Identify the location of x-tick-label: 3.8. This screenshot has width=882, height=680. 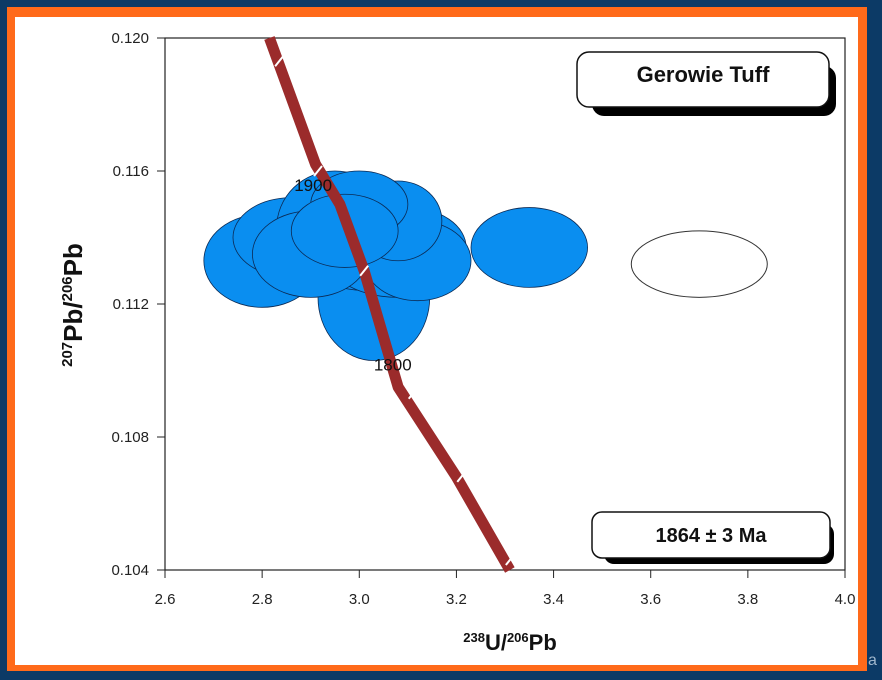
(747, 599).